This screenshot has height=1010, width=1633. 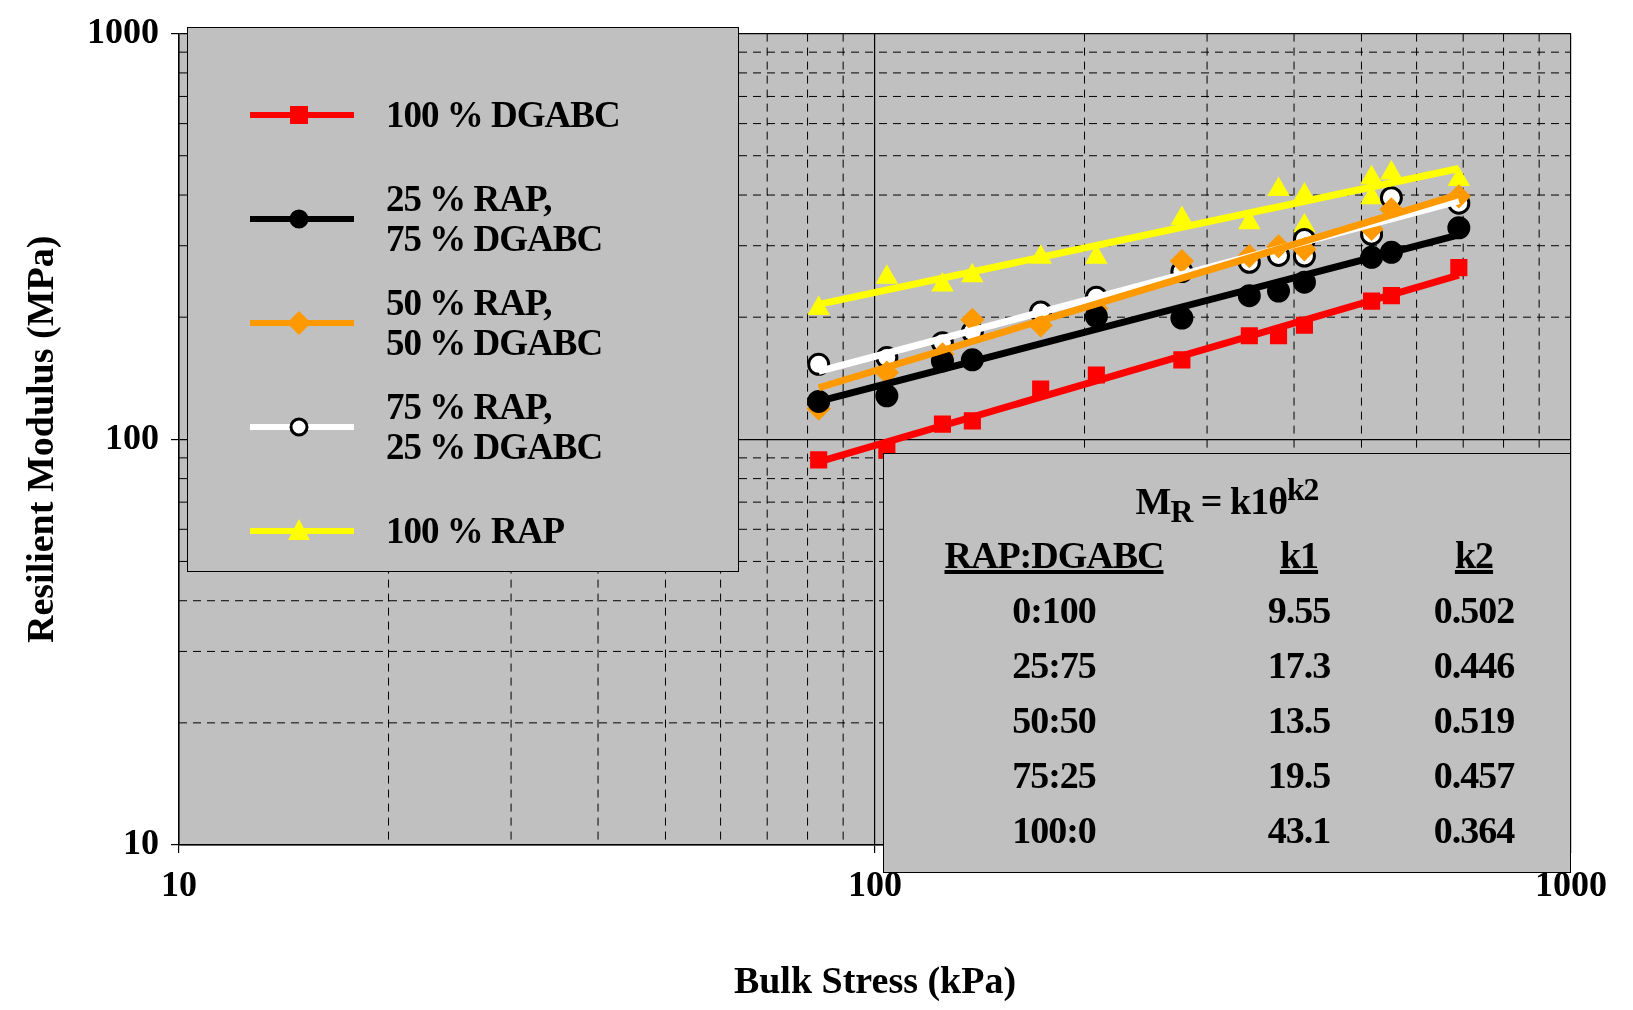 I want to click on annotation: 17.3, so click(x=1299, y=665).